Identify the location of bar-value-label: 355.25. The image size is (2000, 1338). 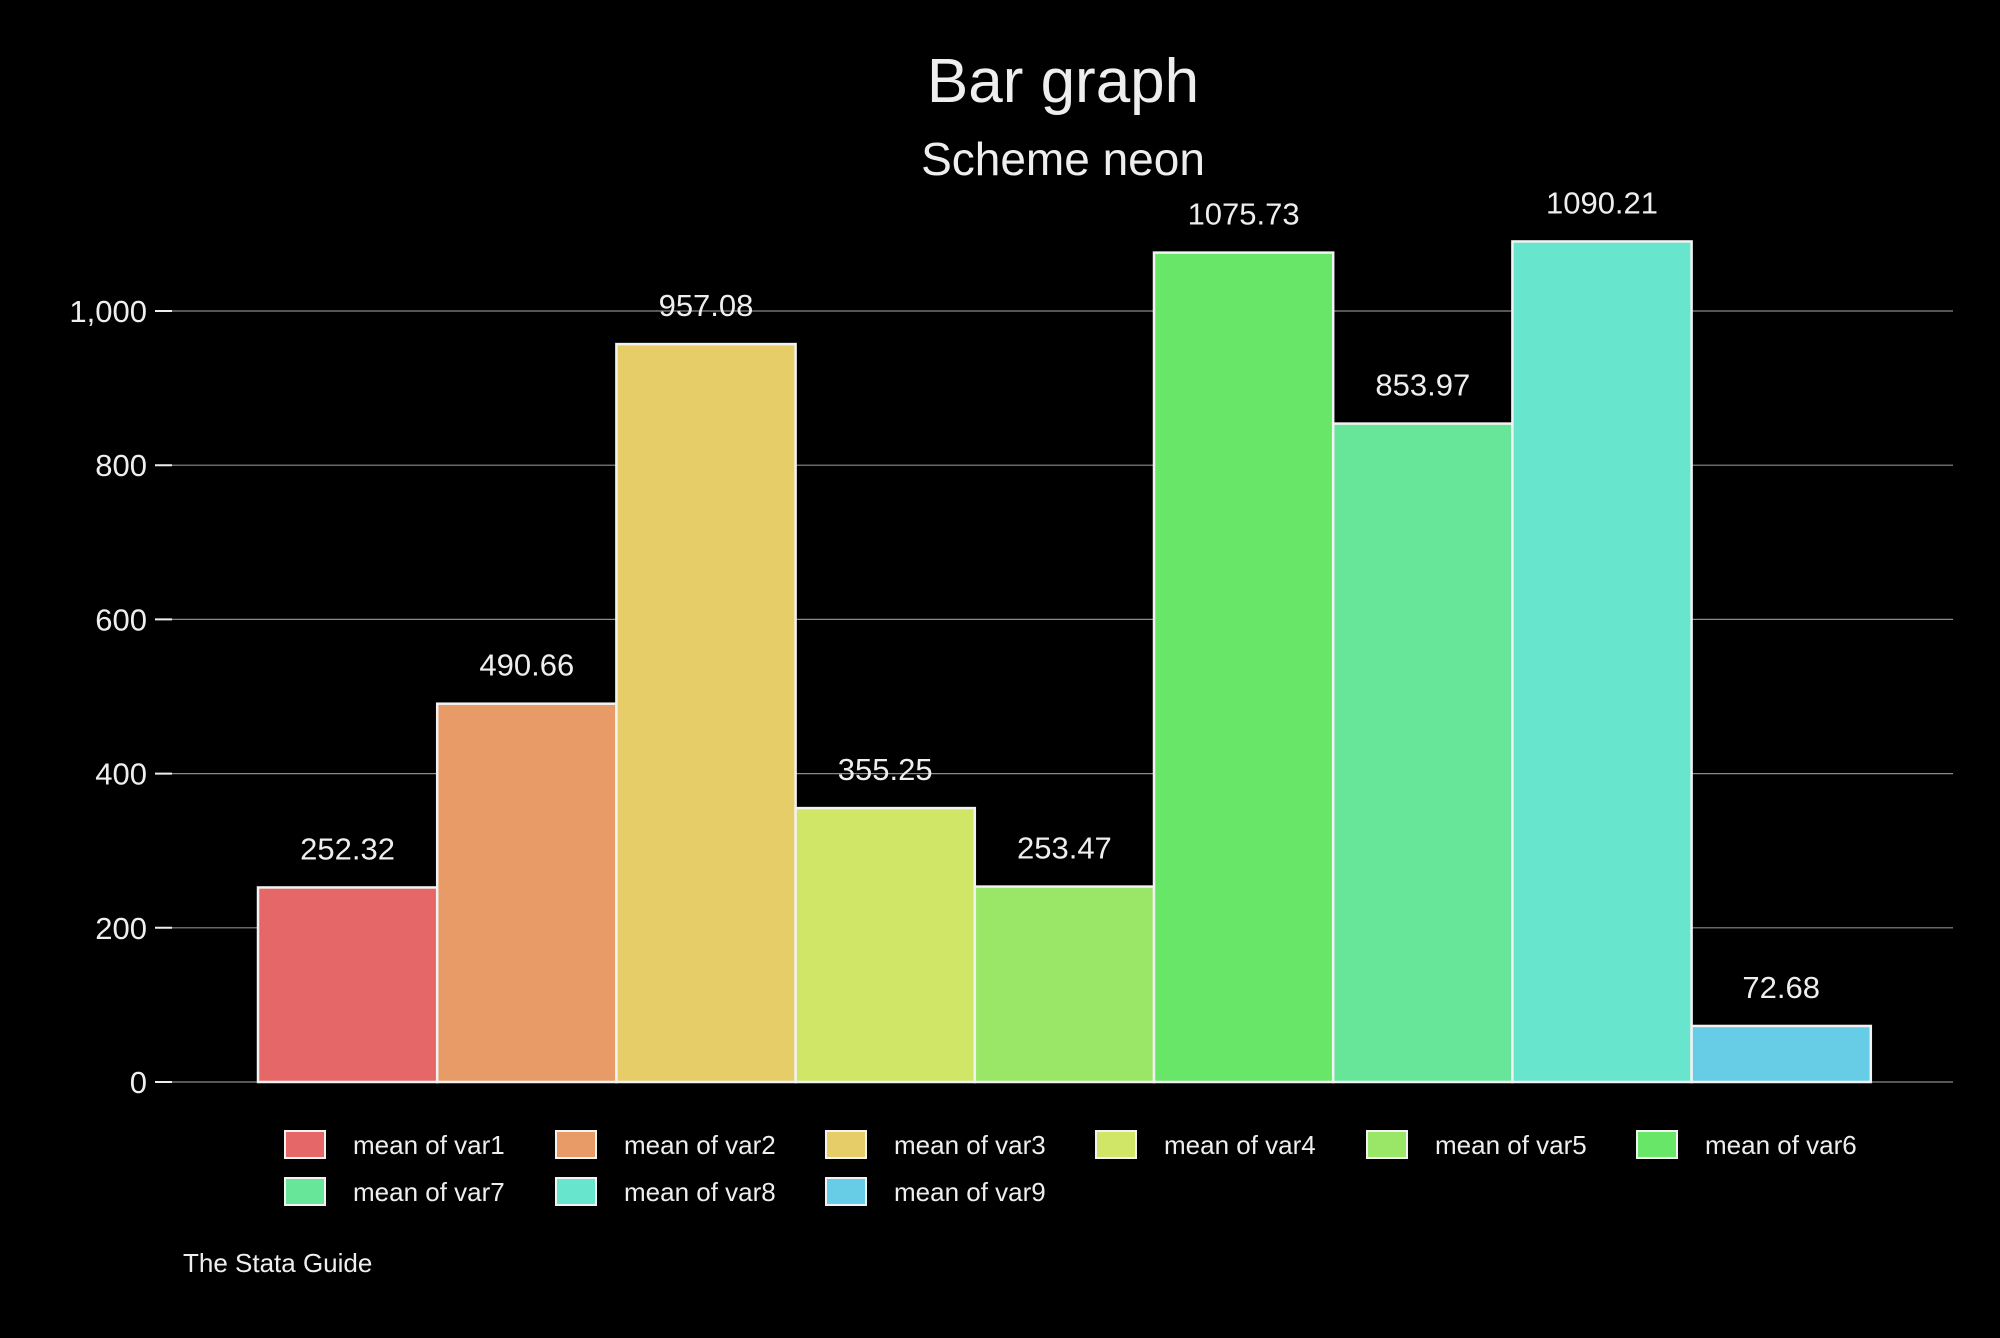
(885, 769).